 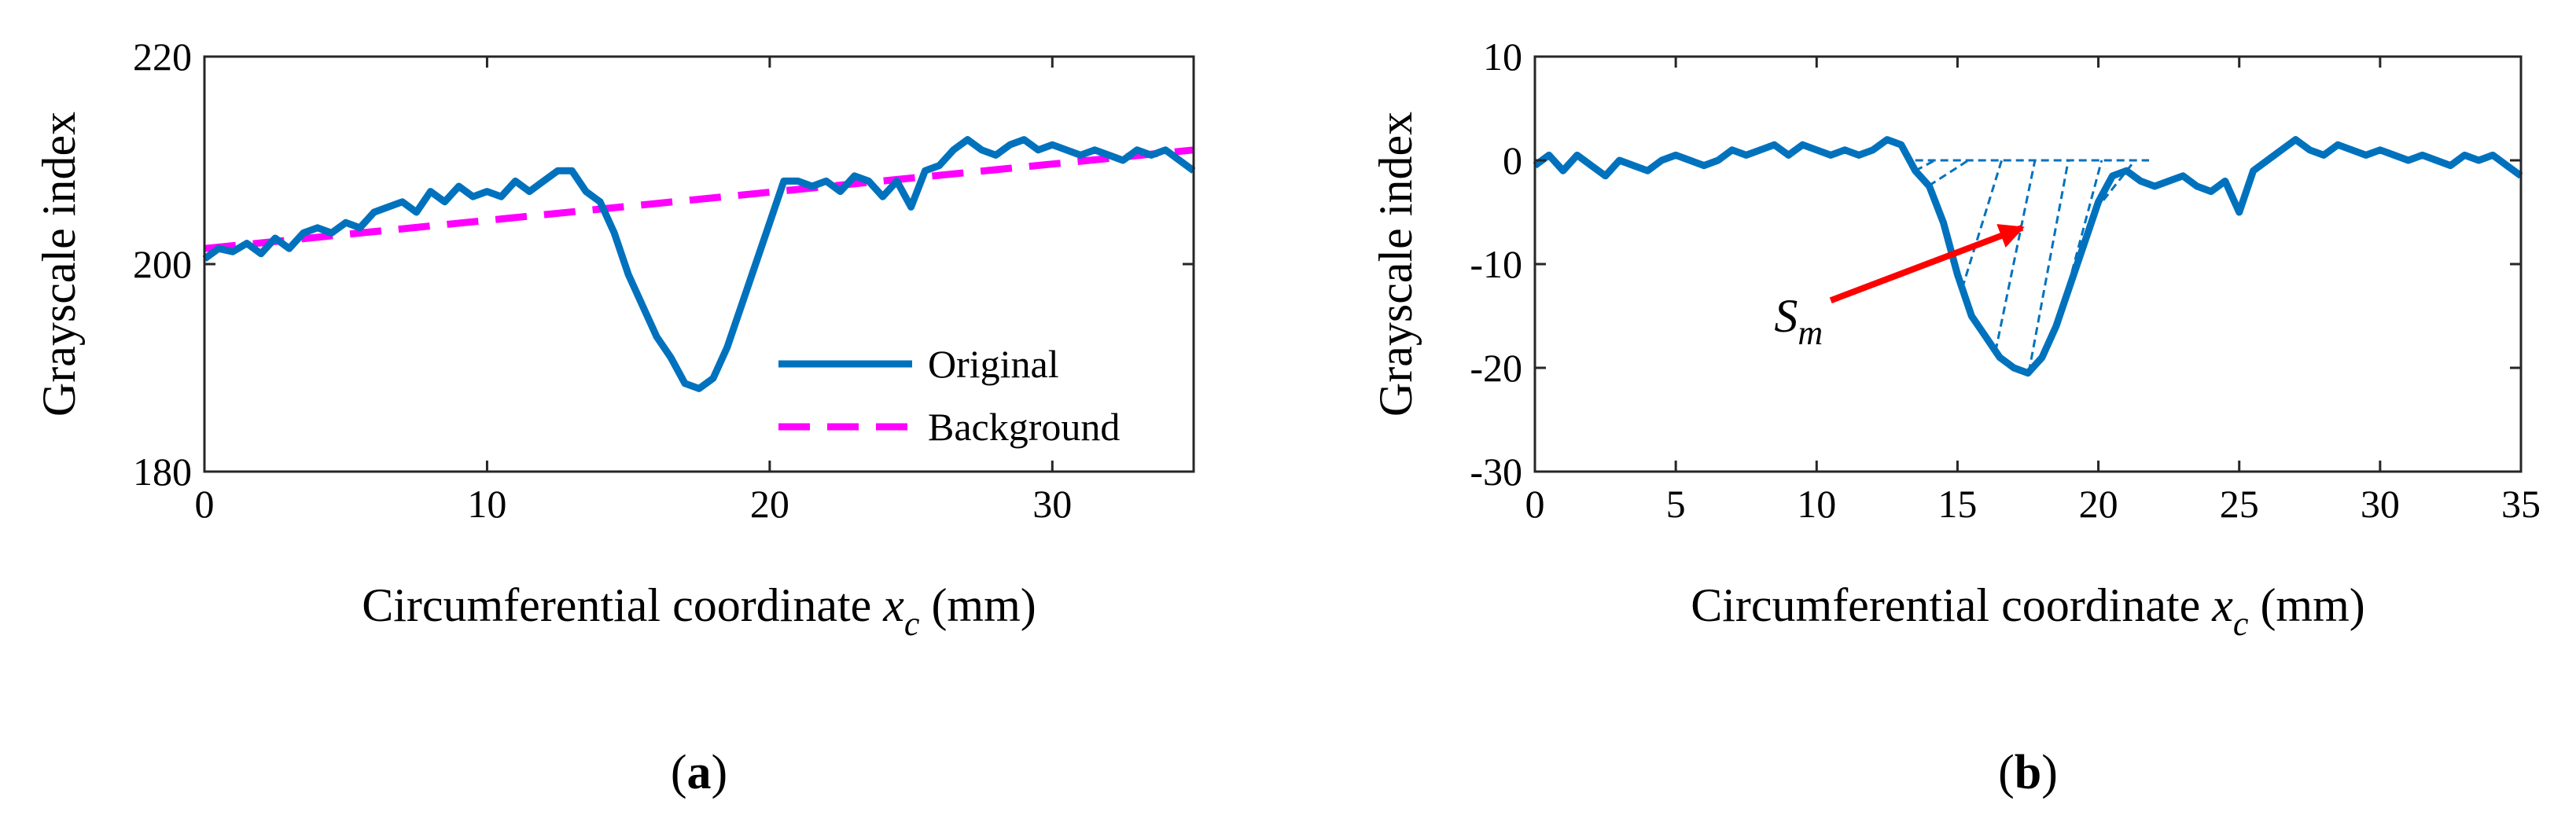 What do you see at coordinates (205, 504) in the screenshot?
I see `x-tick-label-a-0: 0` at bounding box center [205, 504].